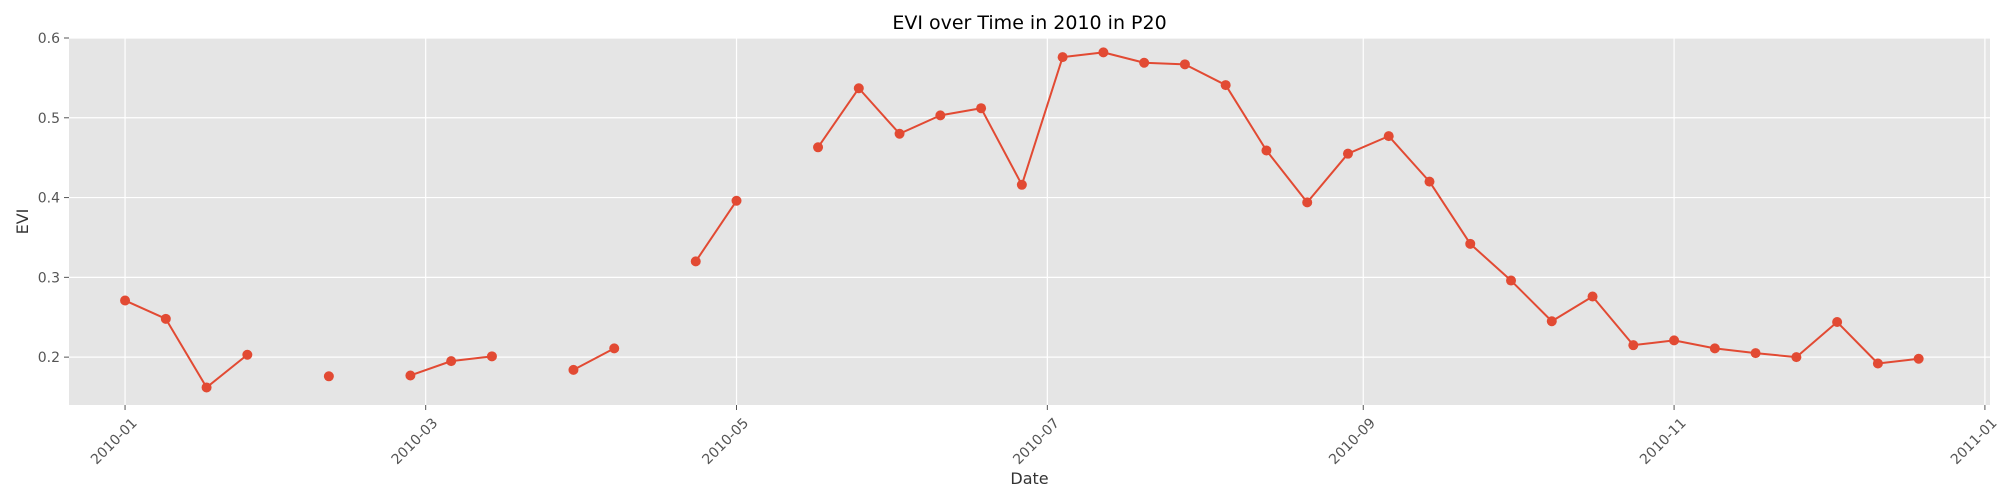 This screenshot has height=500, width=2000. Describe the element at coordinates (49, 119) in the screenshot. I see `y-tick-label: 0.5` at that location.